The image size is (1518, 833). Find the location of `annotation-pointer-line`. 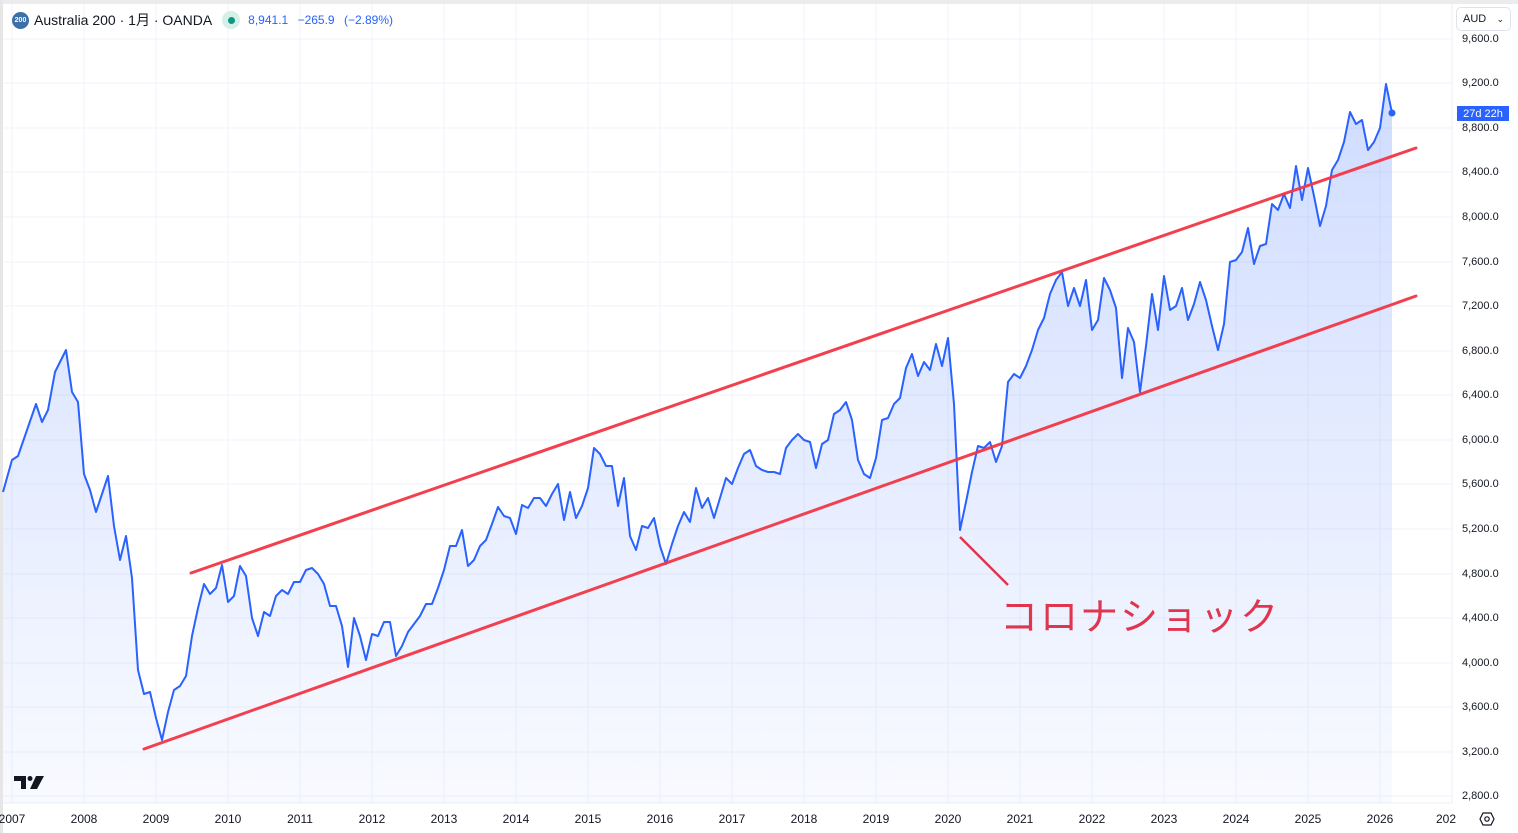

annotation-pointer-line is located at coordinates (984, 561).